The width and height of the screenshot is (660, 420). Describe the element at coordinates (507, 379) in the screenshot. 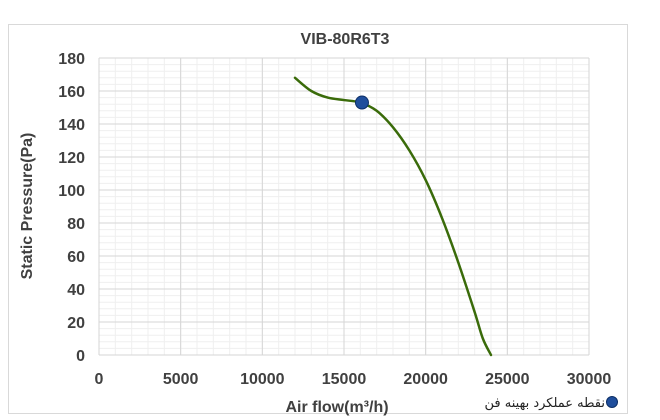

I see `x-tick-label: 25000` at that location.